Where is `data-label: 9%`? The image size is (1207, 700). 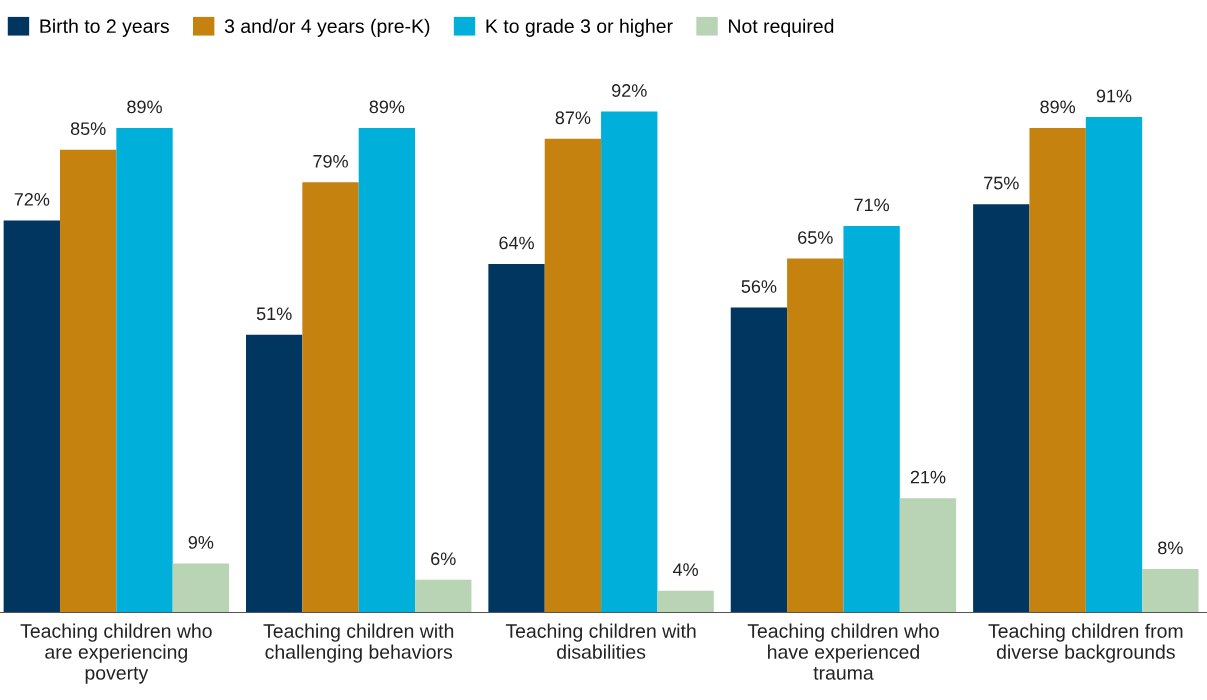 data-label: 9% is located at coordinates (201, 542).